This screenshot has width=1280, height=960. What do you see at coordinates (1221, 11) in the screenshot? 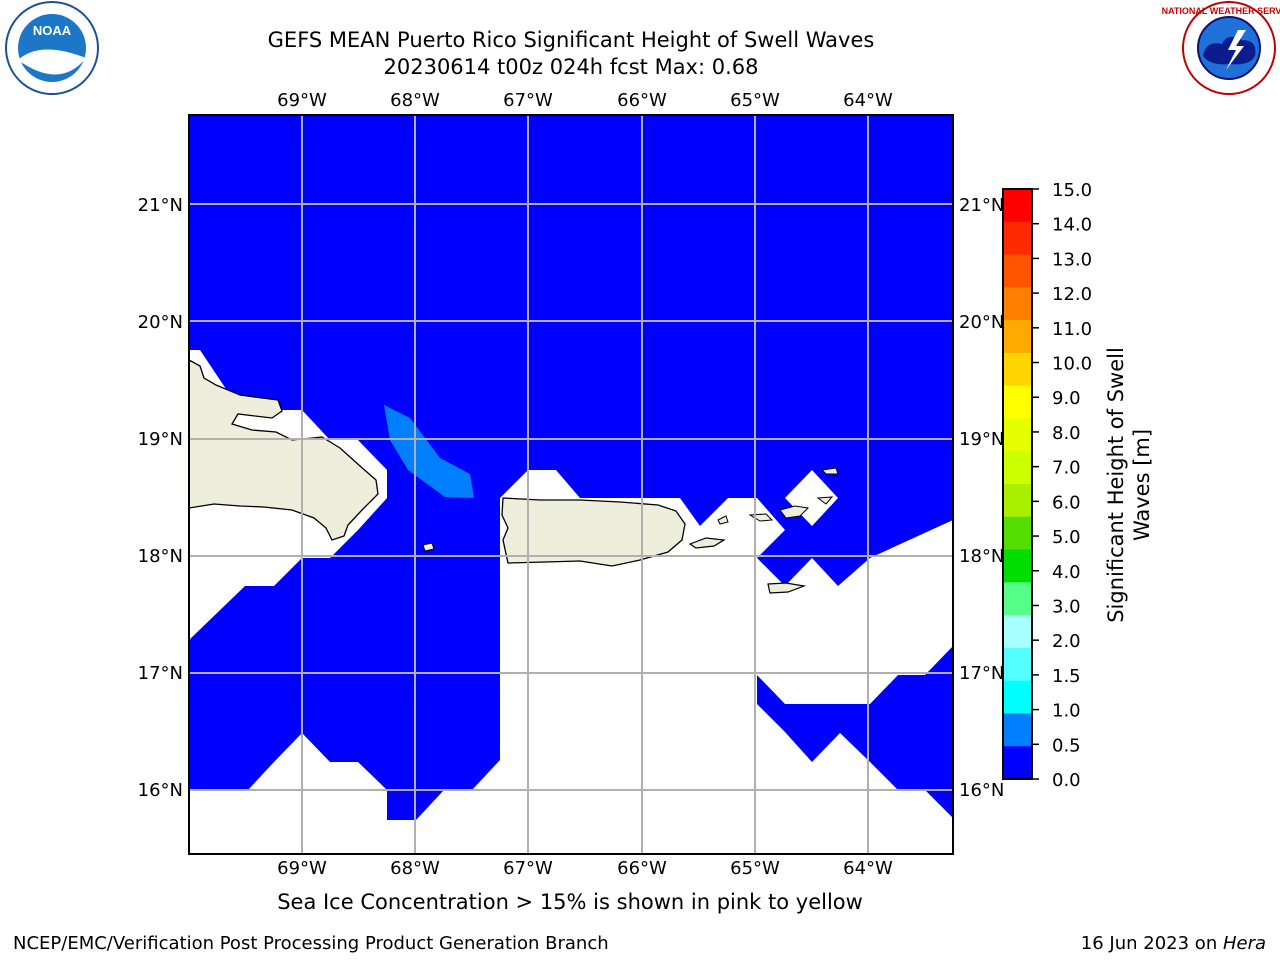
I see `nws-logo-text: NATIONAL WEATHER SERVICE` at bounding box center [1221, 11].